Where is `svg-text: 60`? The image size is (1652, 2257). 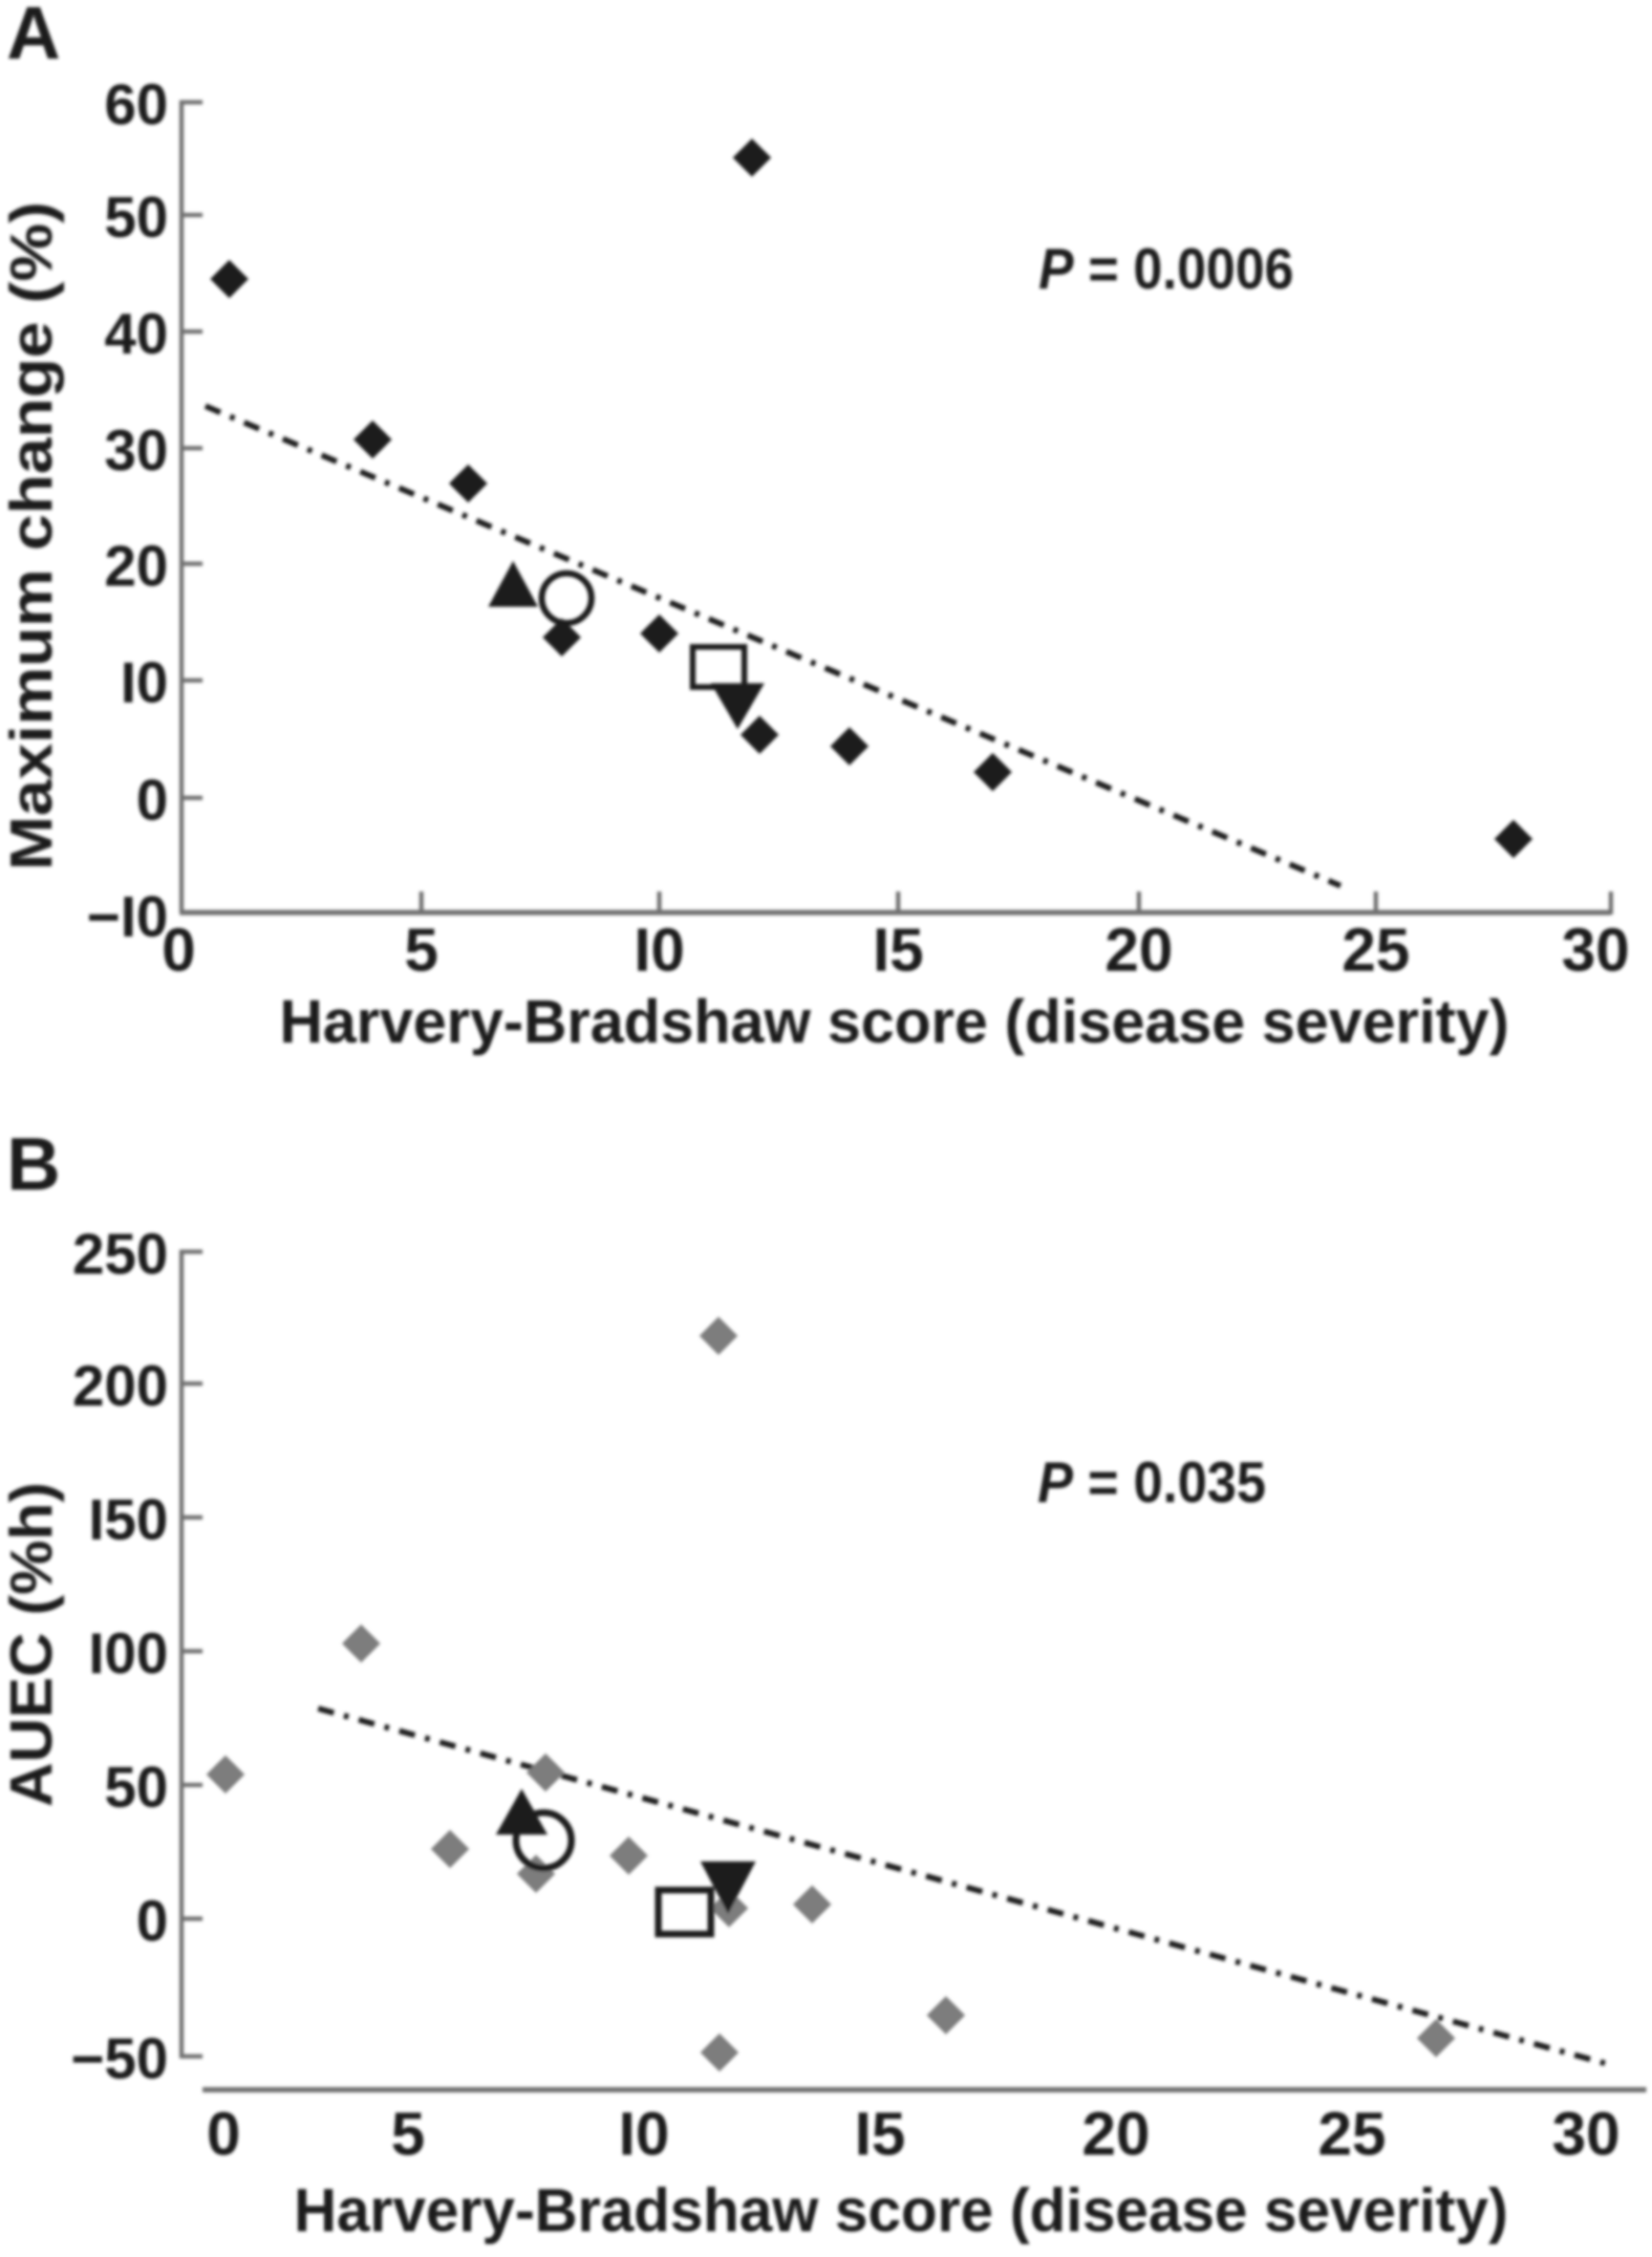 svg-text: 60 is located at coordinates (136, 105).